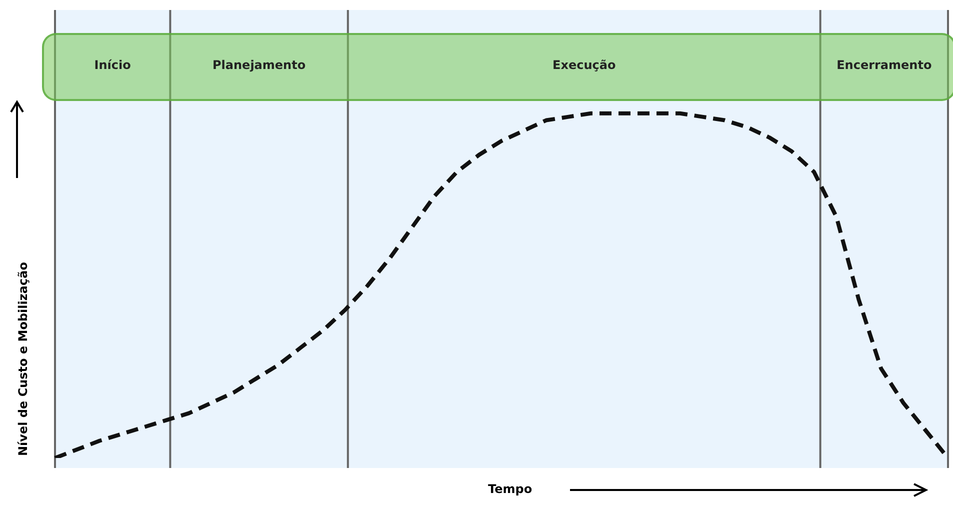 The image size is (953, 511). What do you see at coordinates (259, 65) in the screenshot?
I see `text: Planejamento` at bounding box center [259, 65].